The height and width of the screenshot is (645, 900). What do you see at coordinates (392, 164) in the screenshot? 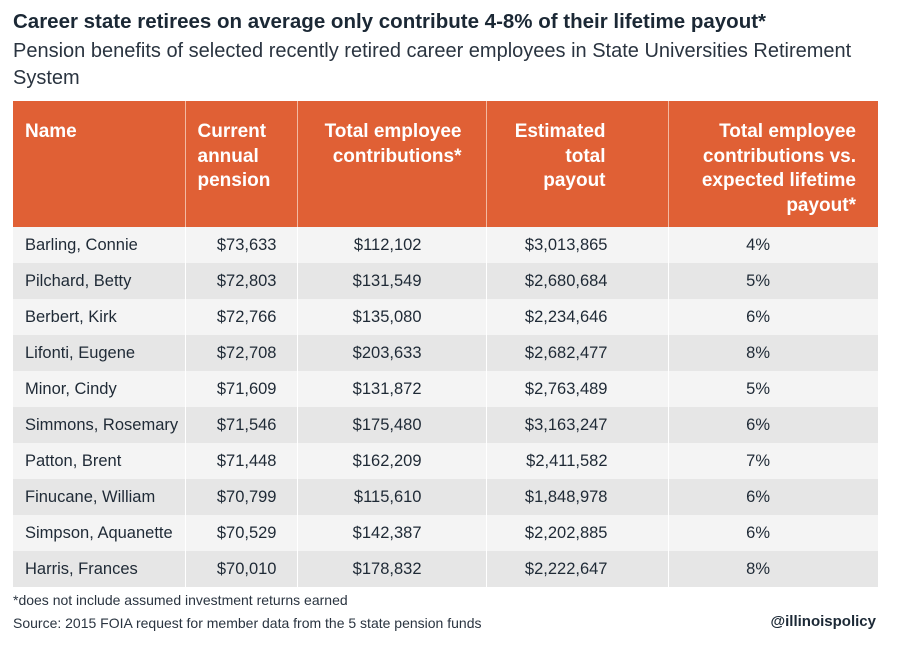
I see `column-header-contributions: Total employee contributions*` at bounding box center [392, 164].